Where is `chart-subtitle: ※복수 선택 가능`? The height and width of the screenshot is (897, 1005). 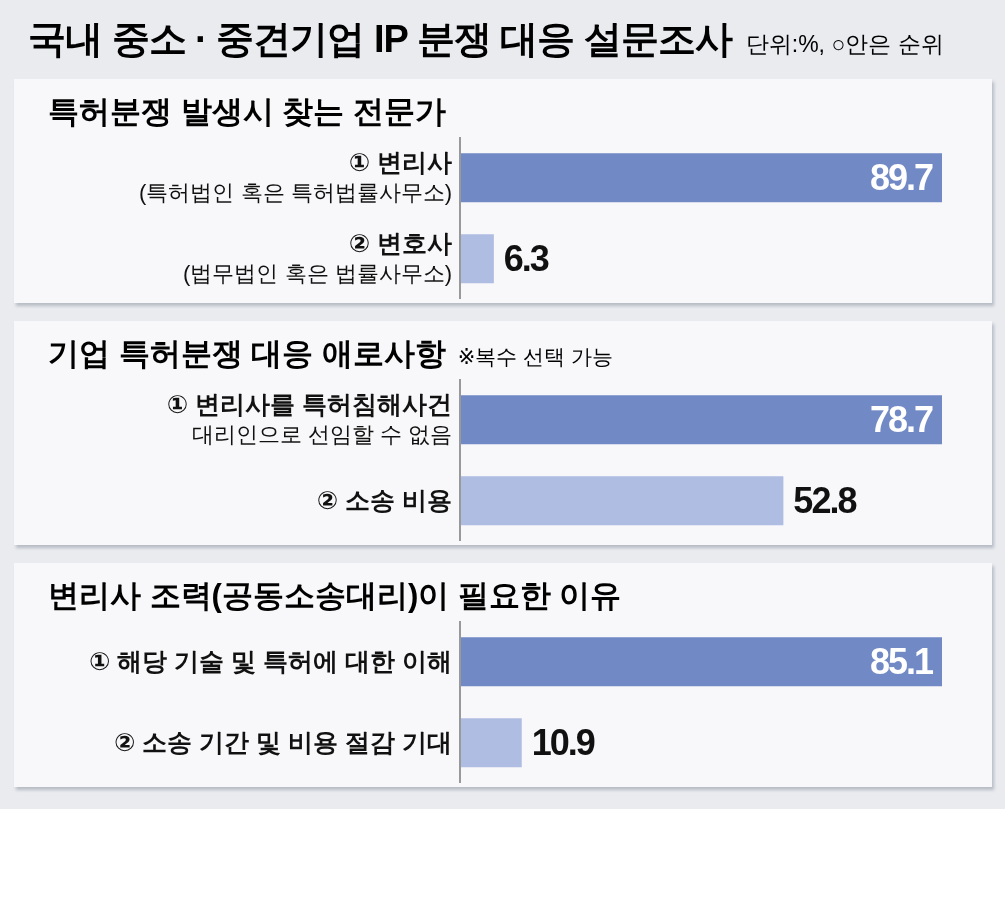 chart-subtitle: ※복수 선택 가능 is located at coordinates (535, 356).